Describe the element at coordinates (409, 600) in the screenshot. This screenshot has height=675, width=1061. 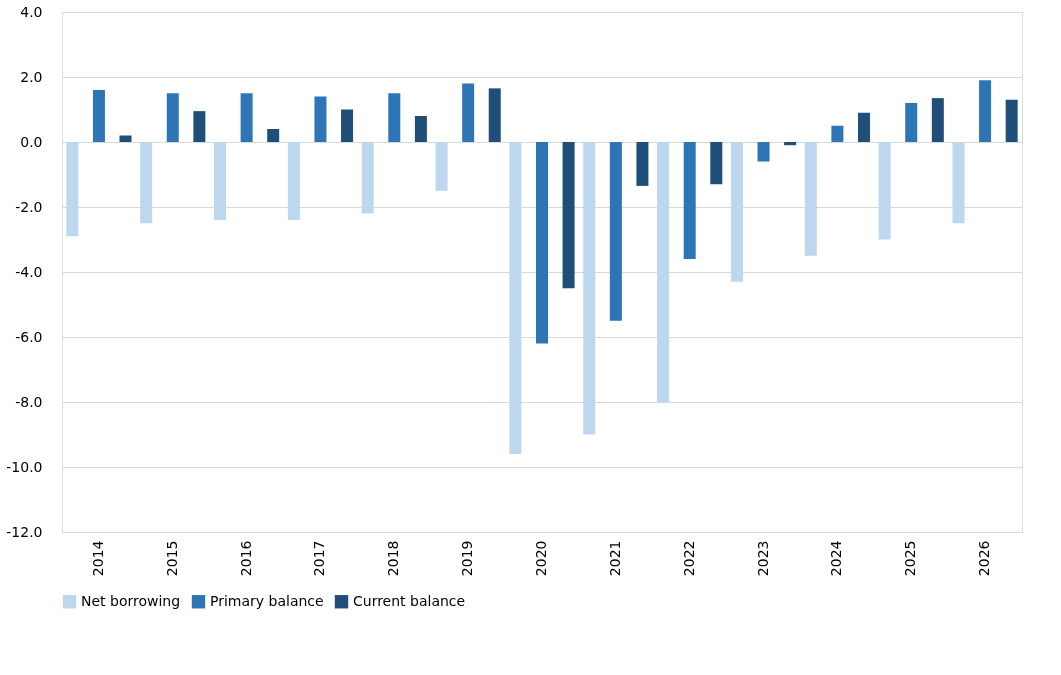
I see `legend-label: Current balance` at that location.